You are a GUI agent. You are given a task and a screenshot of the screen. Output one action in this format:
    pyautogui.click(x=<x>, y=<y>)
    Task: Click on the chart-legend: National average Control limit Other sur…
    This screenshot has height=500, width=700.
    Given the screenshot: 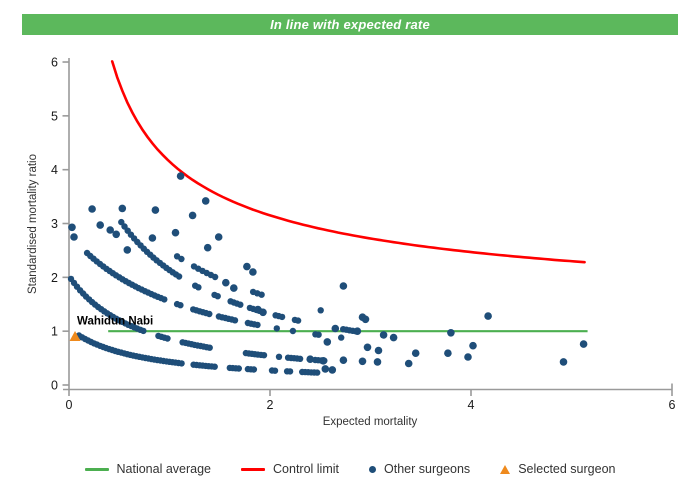 What is the action you would take?
    pyautogui.click(x=350, y=469)
    